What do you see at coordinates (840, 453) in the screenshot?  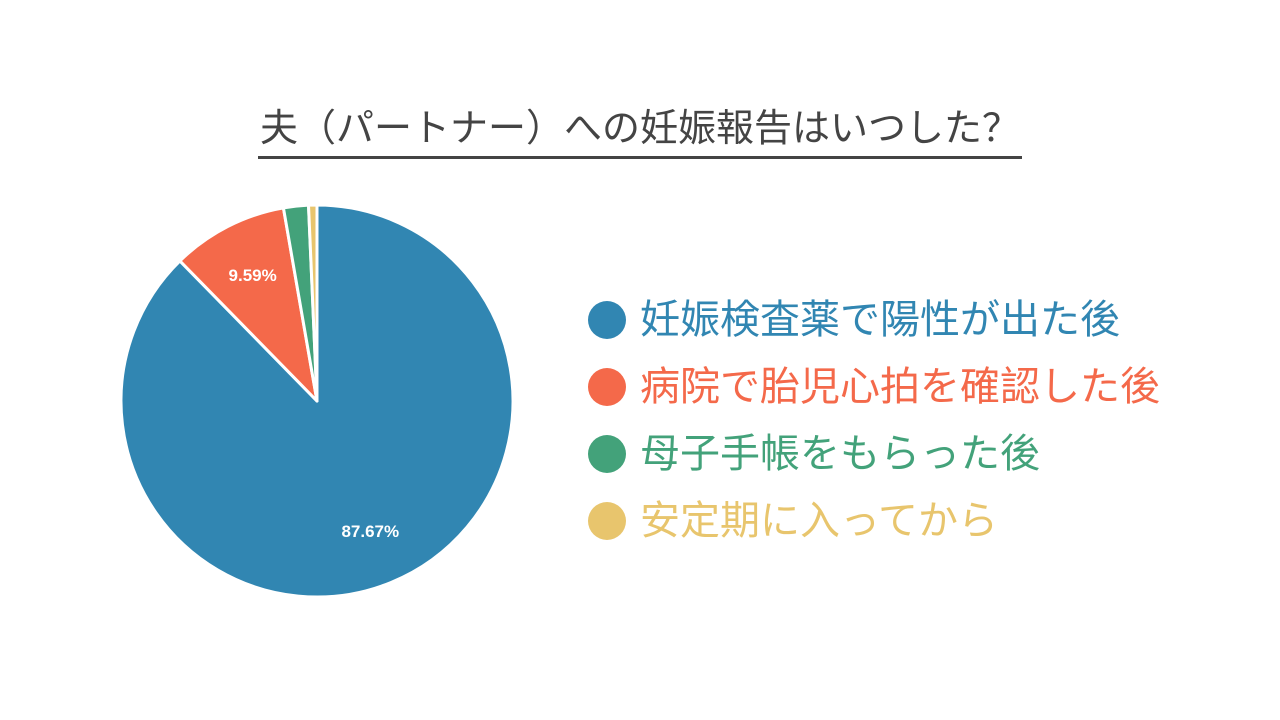 I see `legend-label: 母子手帳をもらった後` at bounding box center [840, 453].